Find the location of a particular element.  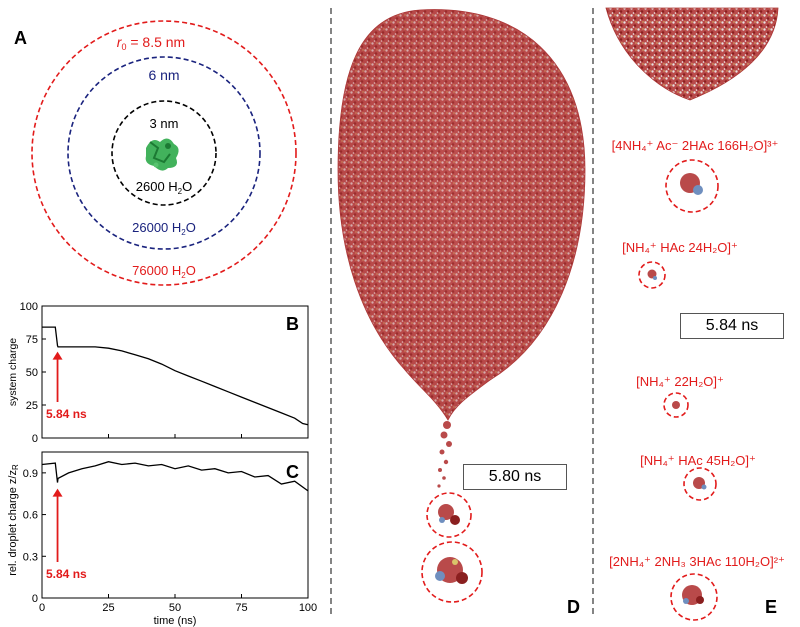

panel-b-ytick-label: 0 is located at coordinates (35, 439).